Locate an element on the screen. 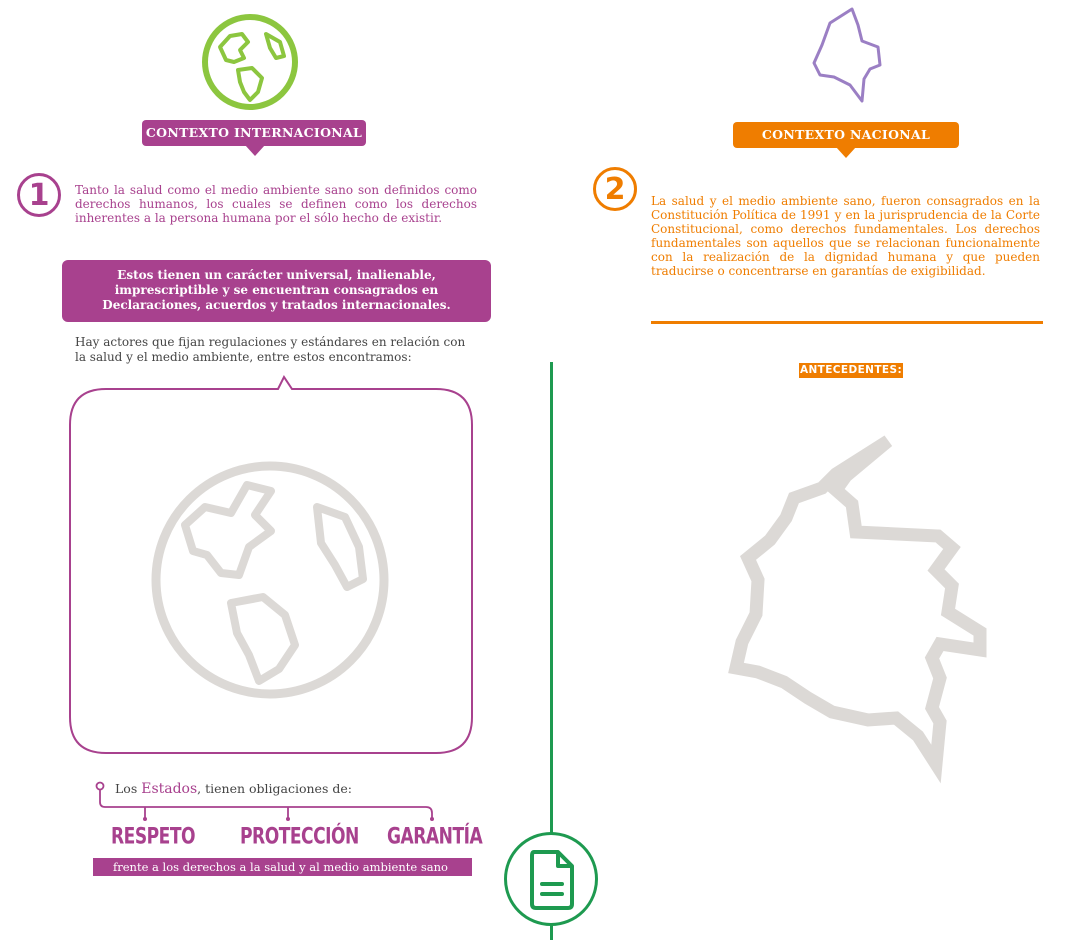  number-two-badge: 2 is located at coordinates (615, 189).